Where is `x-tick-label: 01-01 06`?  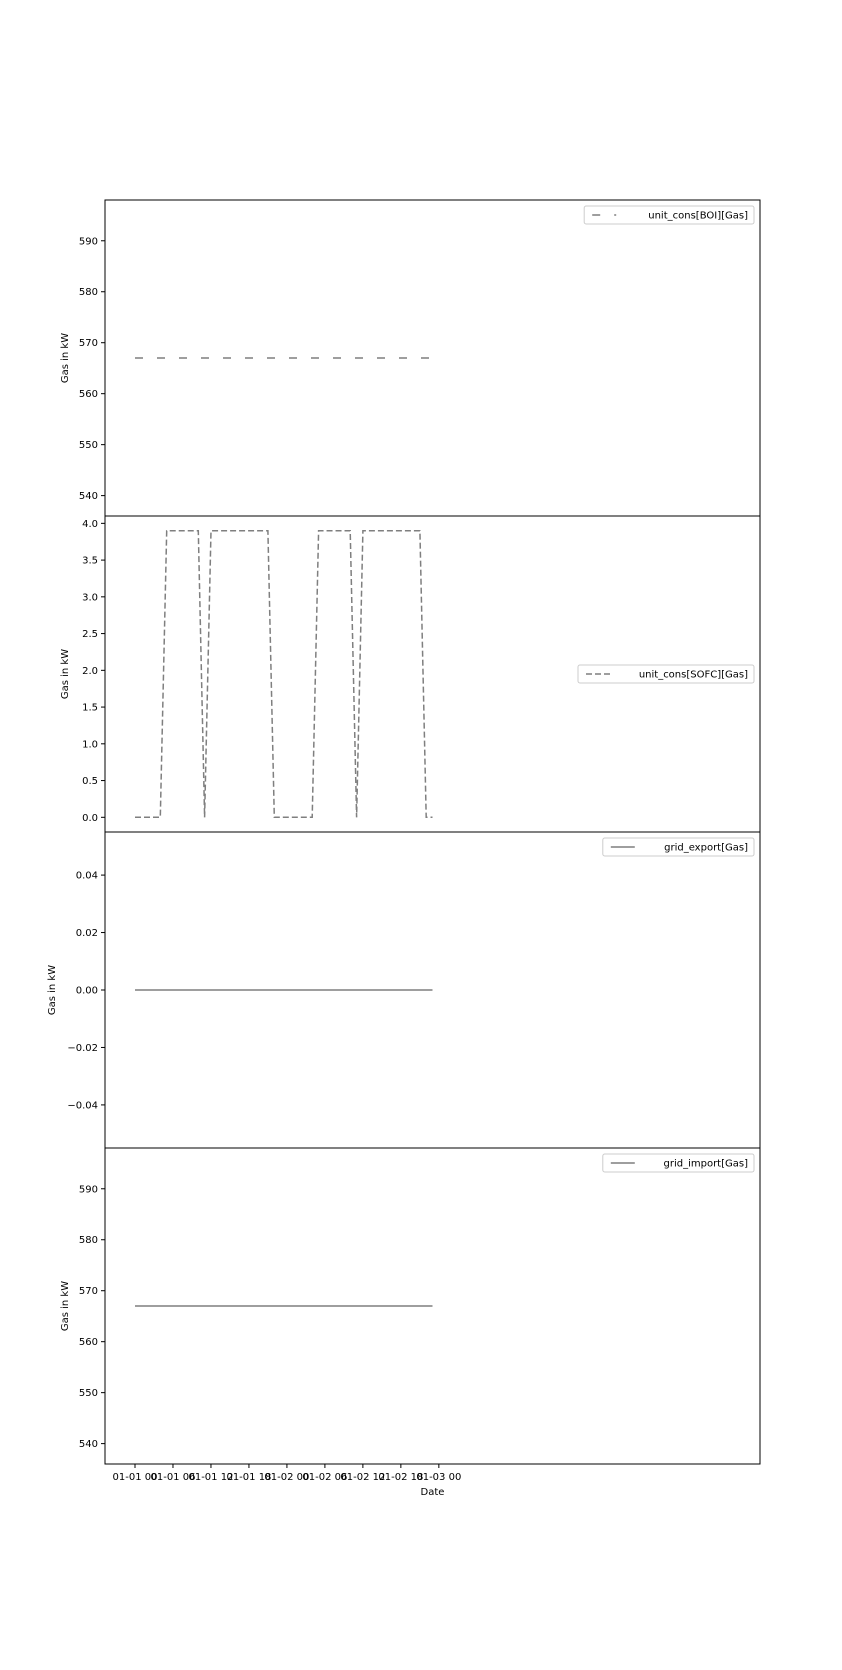 x-tick-label: 01-01 06 is located at coordinates (172, 1477).